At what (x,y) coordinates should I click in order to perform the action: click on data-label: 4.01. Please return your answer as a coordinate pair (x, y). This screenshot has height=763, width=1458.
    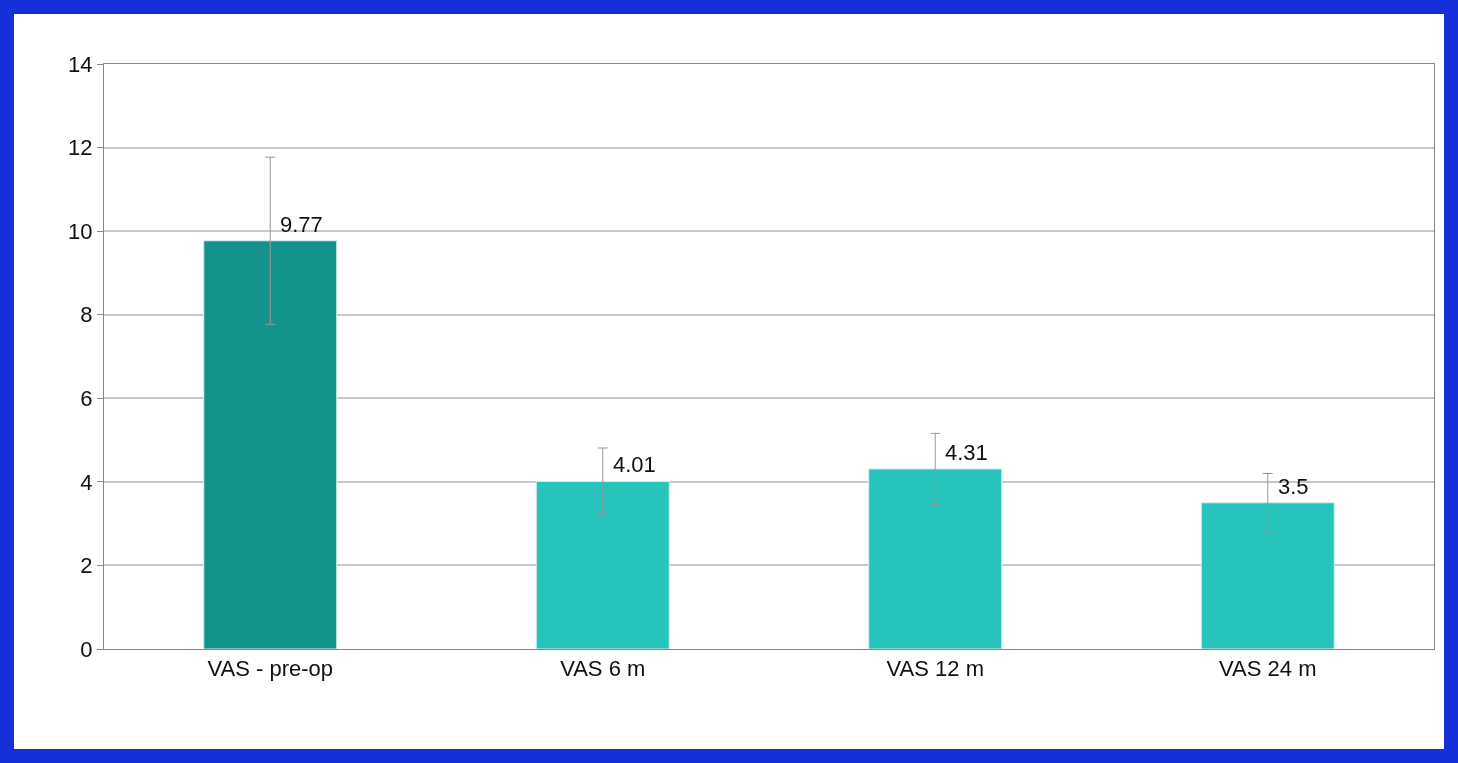
    Looking at the image, I should click on (634, 464).